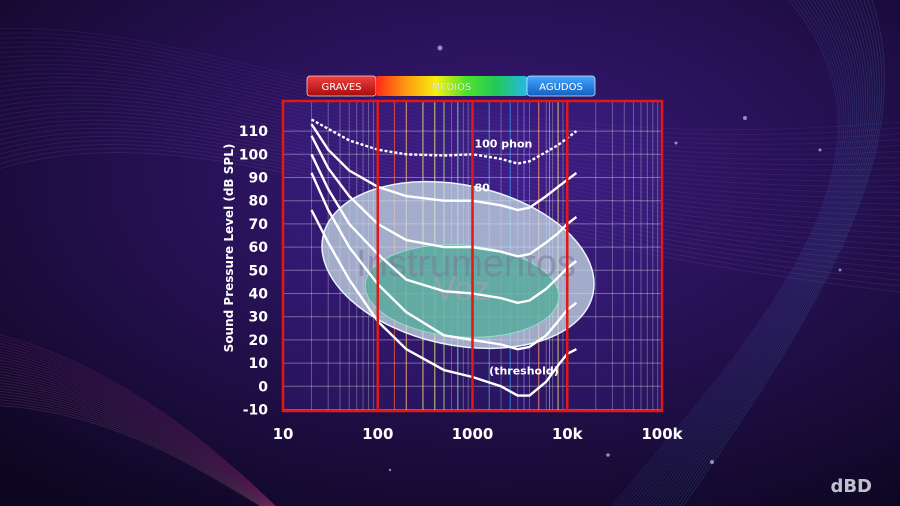 The width and height of the screenshot is (900, 506). What do you see at coordinates (263, 387) in the screenshot?
I see `y-tick-label: 0` at bounding box center [263, 387].